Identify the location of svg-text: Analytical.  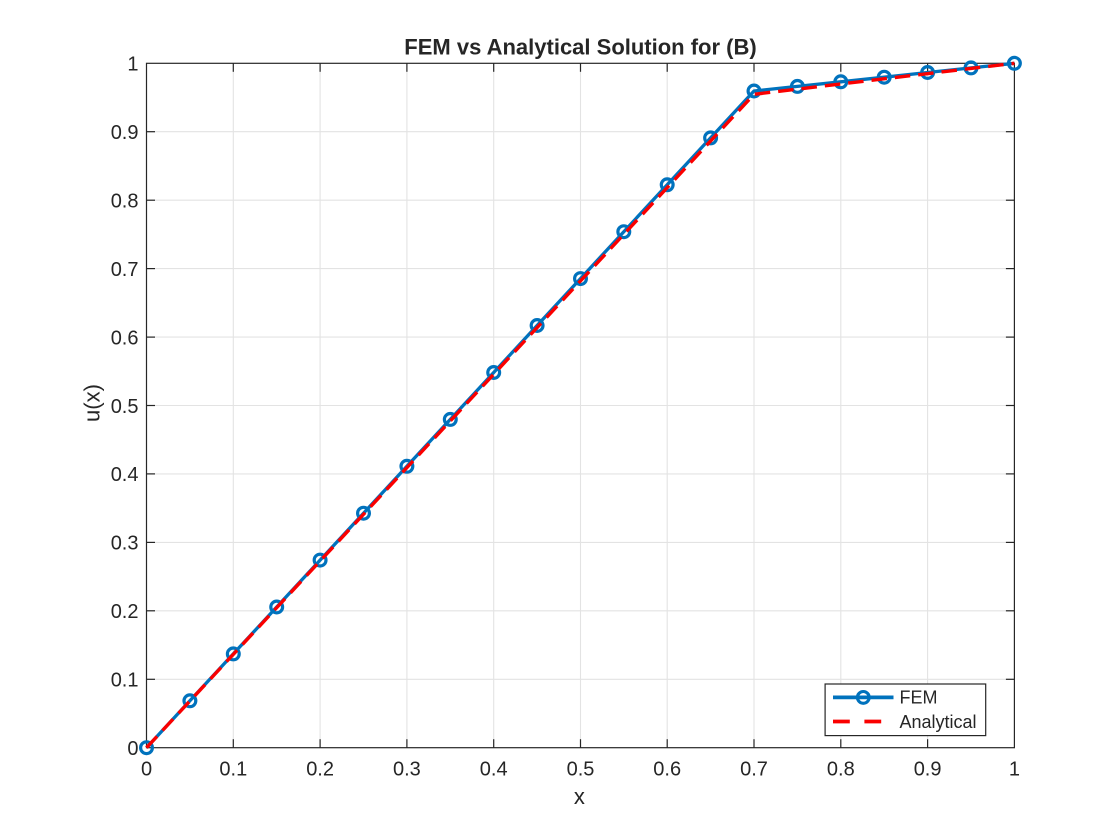
(938, 722).